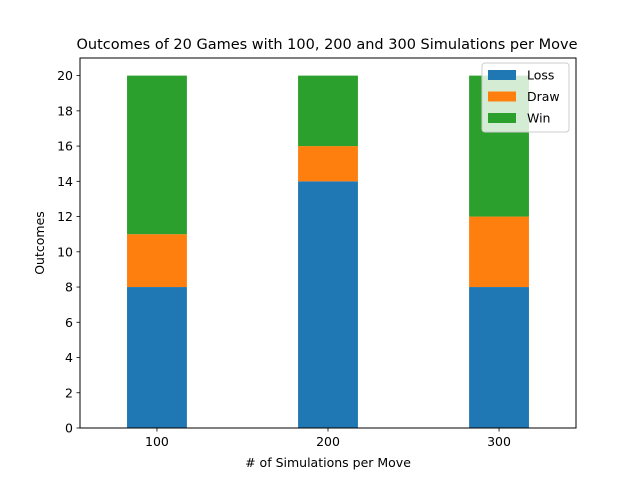  What do you see at coordinates (502, 96) in the screenshot?
I see `legend-swatch-draw` at bounding box center [502, 96].